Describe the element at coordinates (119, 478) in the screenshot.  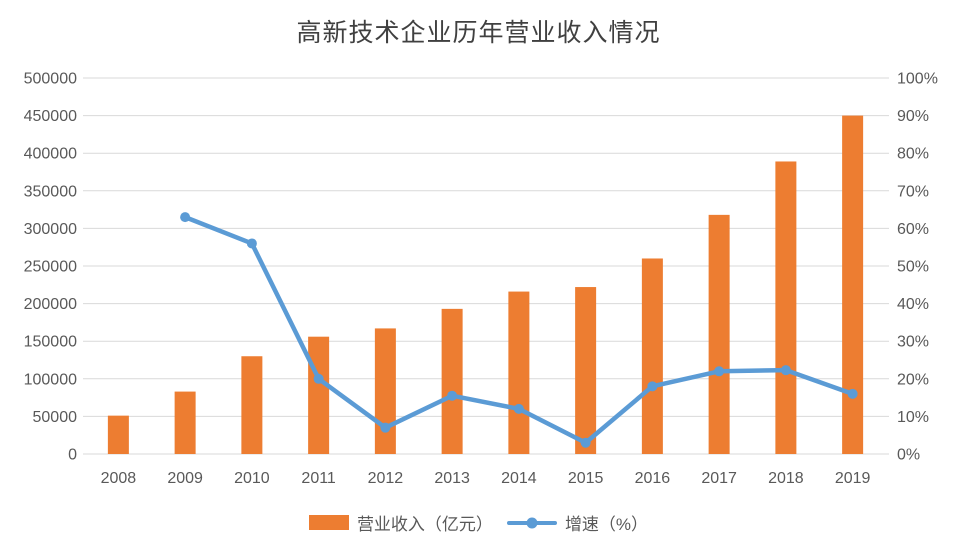
I see `x-axis-tick-label: 2008` at that location.